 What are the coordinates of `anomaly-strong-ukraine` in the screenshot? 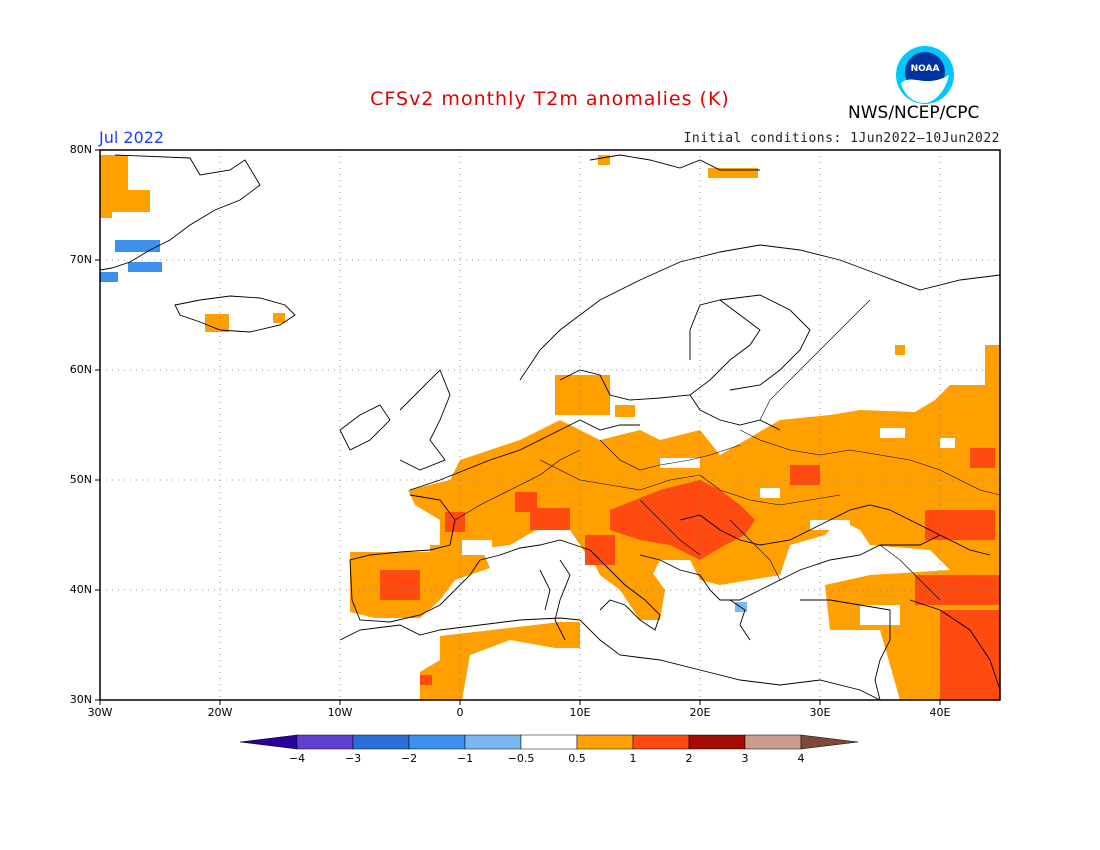 It's located at (805, 475).